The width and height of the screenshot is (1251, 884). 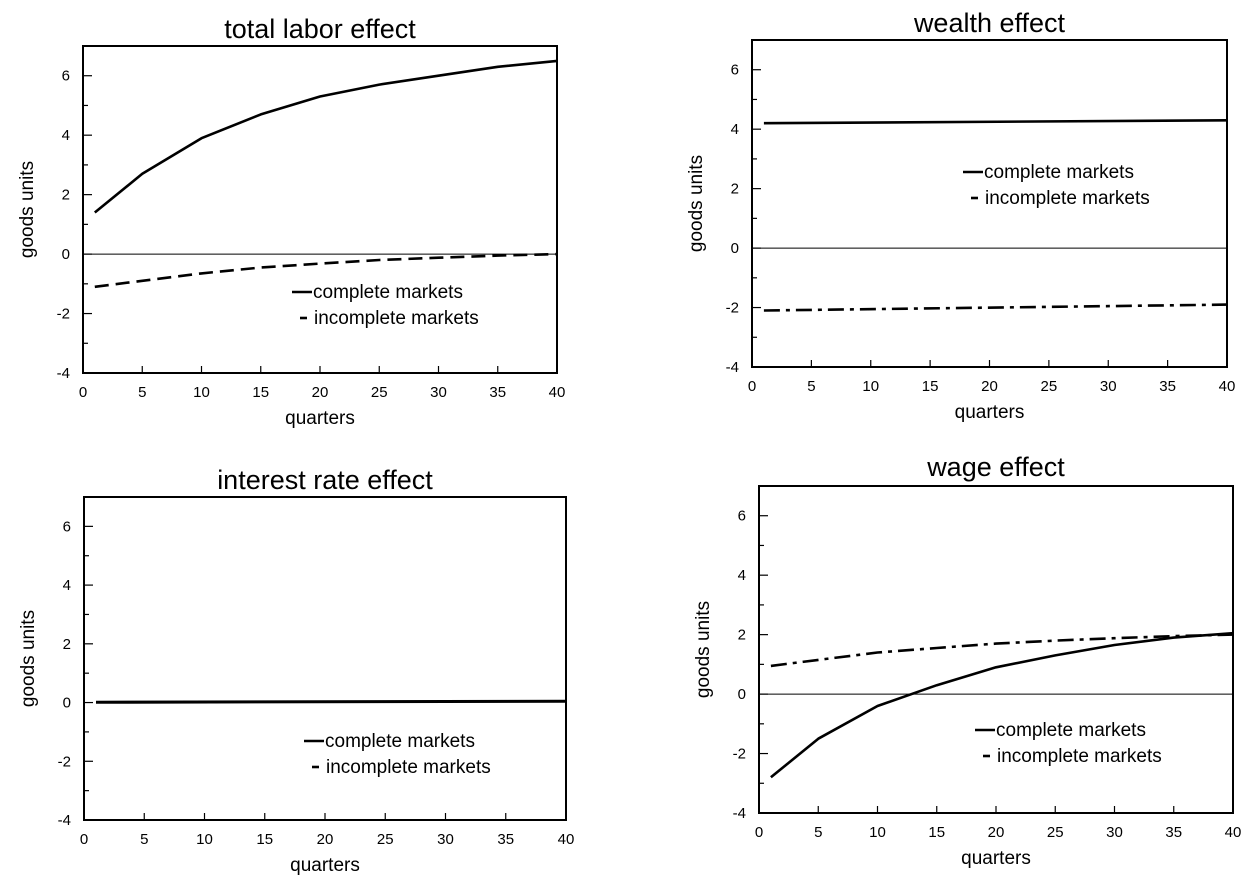 What do you see at coordinates (989, 23) in the screenshot?
I see `chart-title: wealth effect` at bounding box center [989, 23].